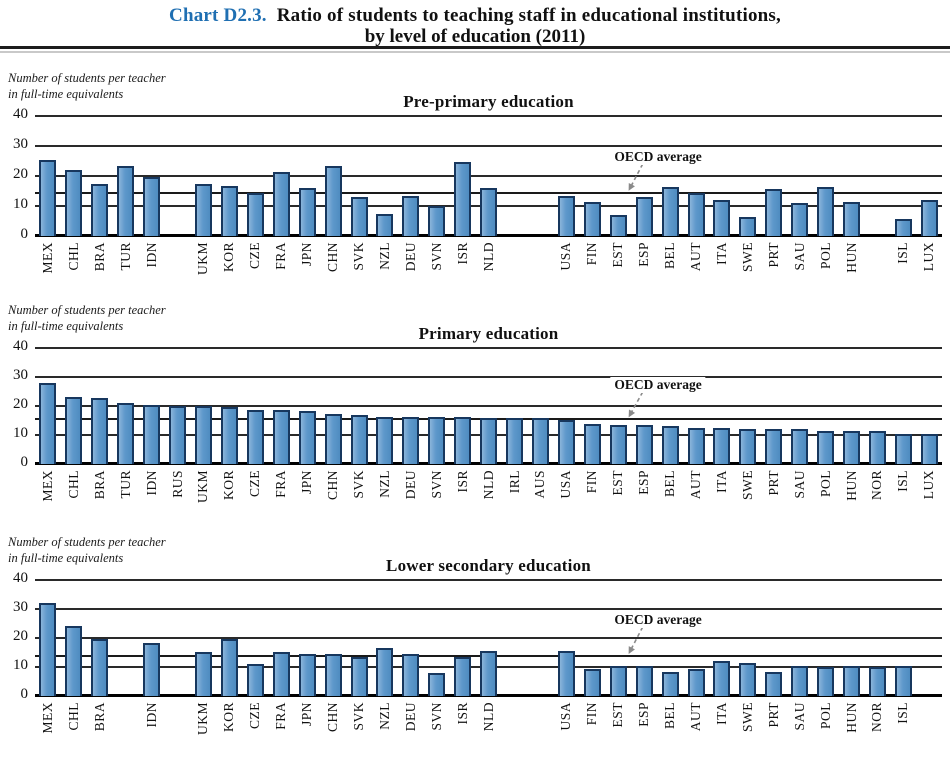 Image resolution: width=950 pixels, height=768 pixels. Describe the element at coordinates (100, 638) in the screenshot. I see `bar-slot-BRA` at that location.